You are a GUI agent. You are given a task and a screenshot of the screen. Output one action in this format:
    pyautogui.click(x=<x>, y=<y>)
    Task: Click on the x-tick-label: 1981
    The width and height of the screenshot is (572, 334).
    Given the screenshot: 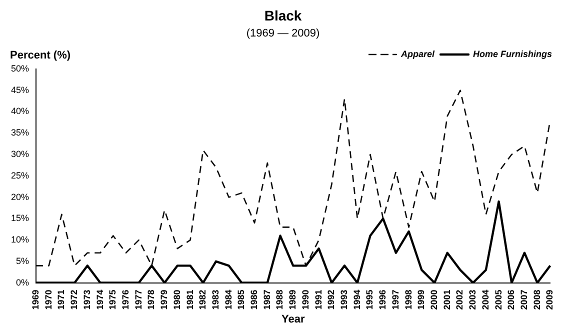 What is the action you would take?
    pyautogui.click(x=189, y=300)
    